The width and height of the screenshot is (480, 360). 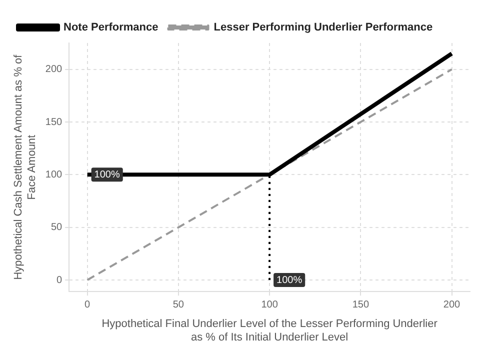 I want to click on legend-label: Lesser Performing Underlier Performance, so click(x=323, y=28).